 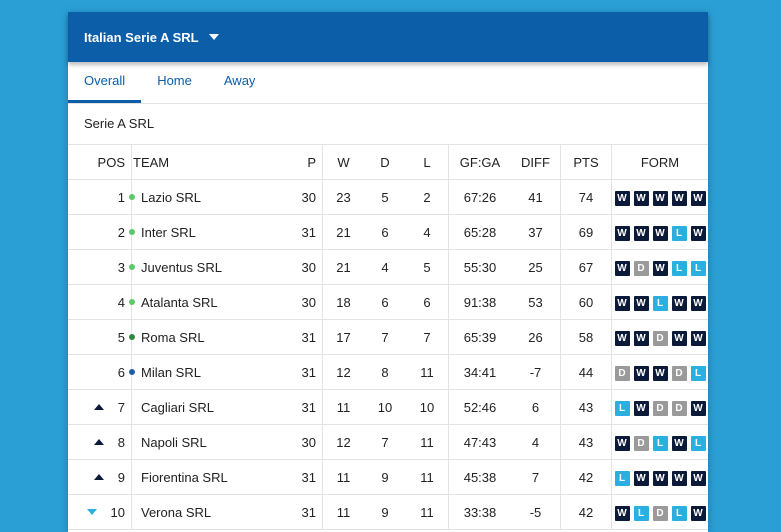 I want to click on diff-cell: 6, so click(x=536, y=407).